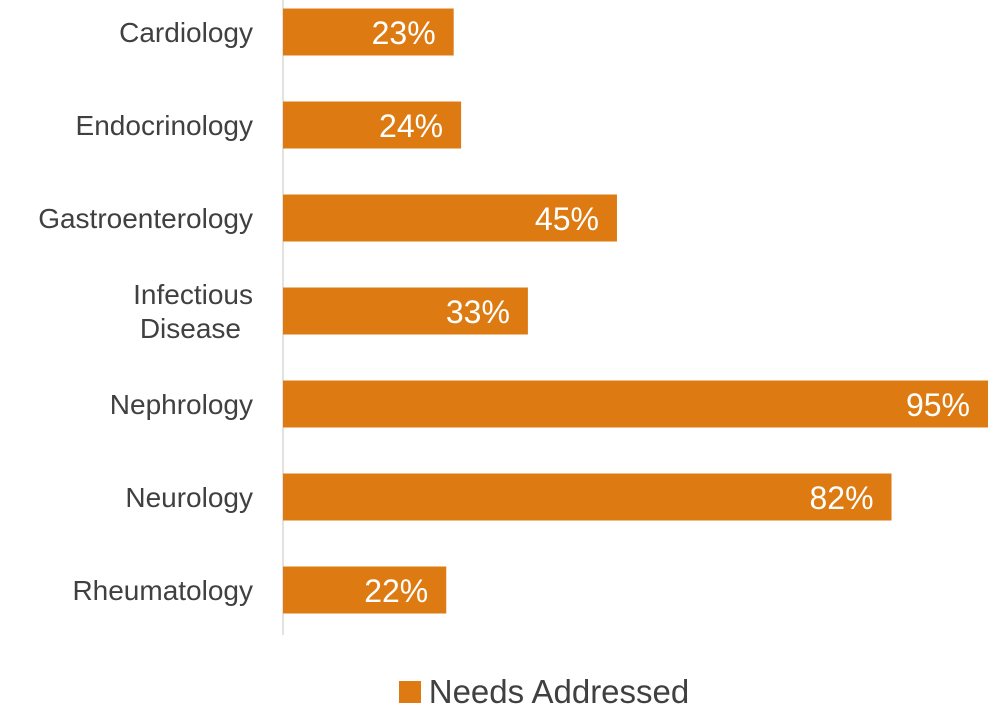 Image resolution: width=988 pixels, height=716 pixels. I want to click on bar-rheumatology, so click(365, 590).